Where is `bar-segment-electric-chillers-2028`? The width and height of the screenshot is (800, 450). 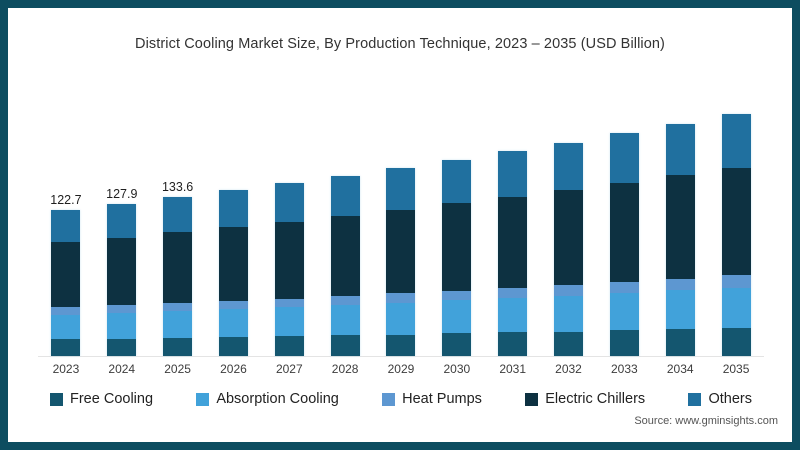 bar-segment-electric-chillers-2028 is located at coordinates (345, 256).